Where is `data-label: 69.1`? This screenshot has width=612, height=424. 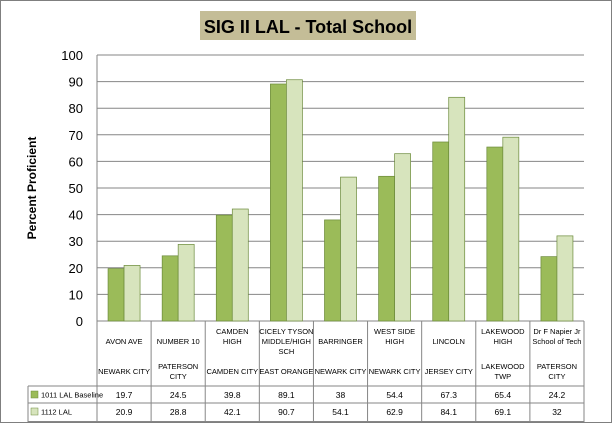
data-label: 69.1 is located at coordinates (503, 412).